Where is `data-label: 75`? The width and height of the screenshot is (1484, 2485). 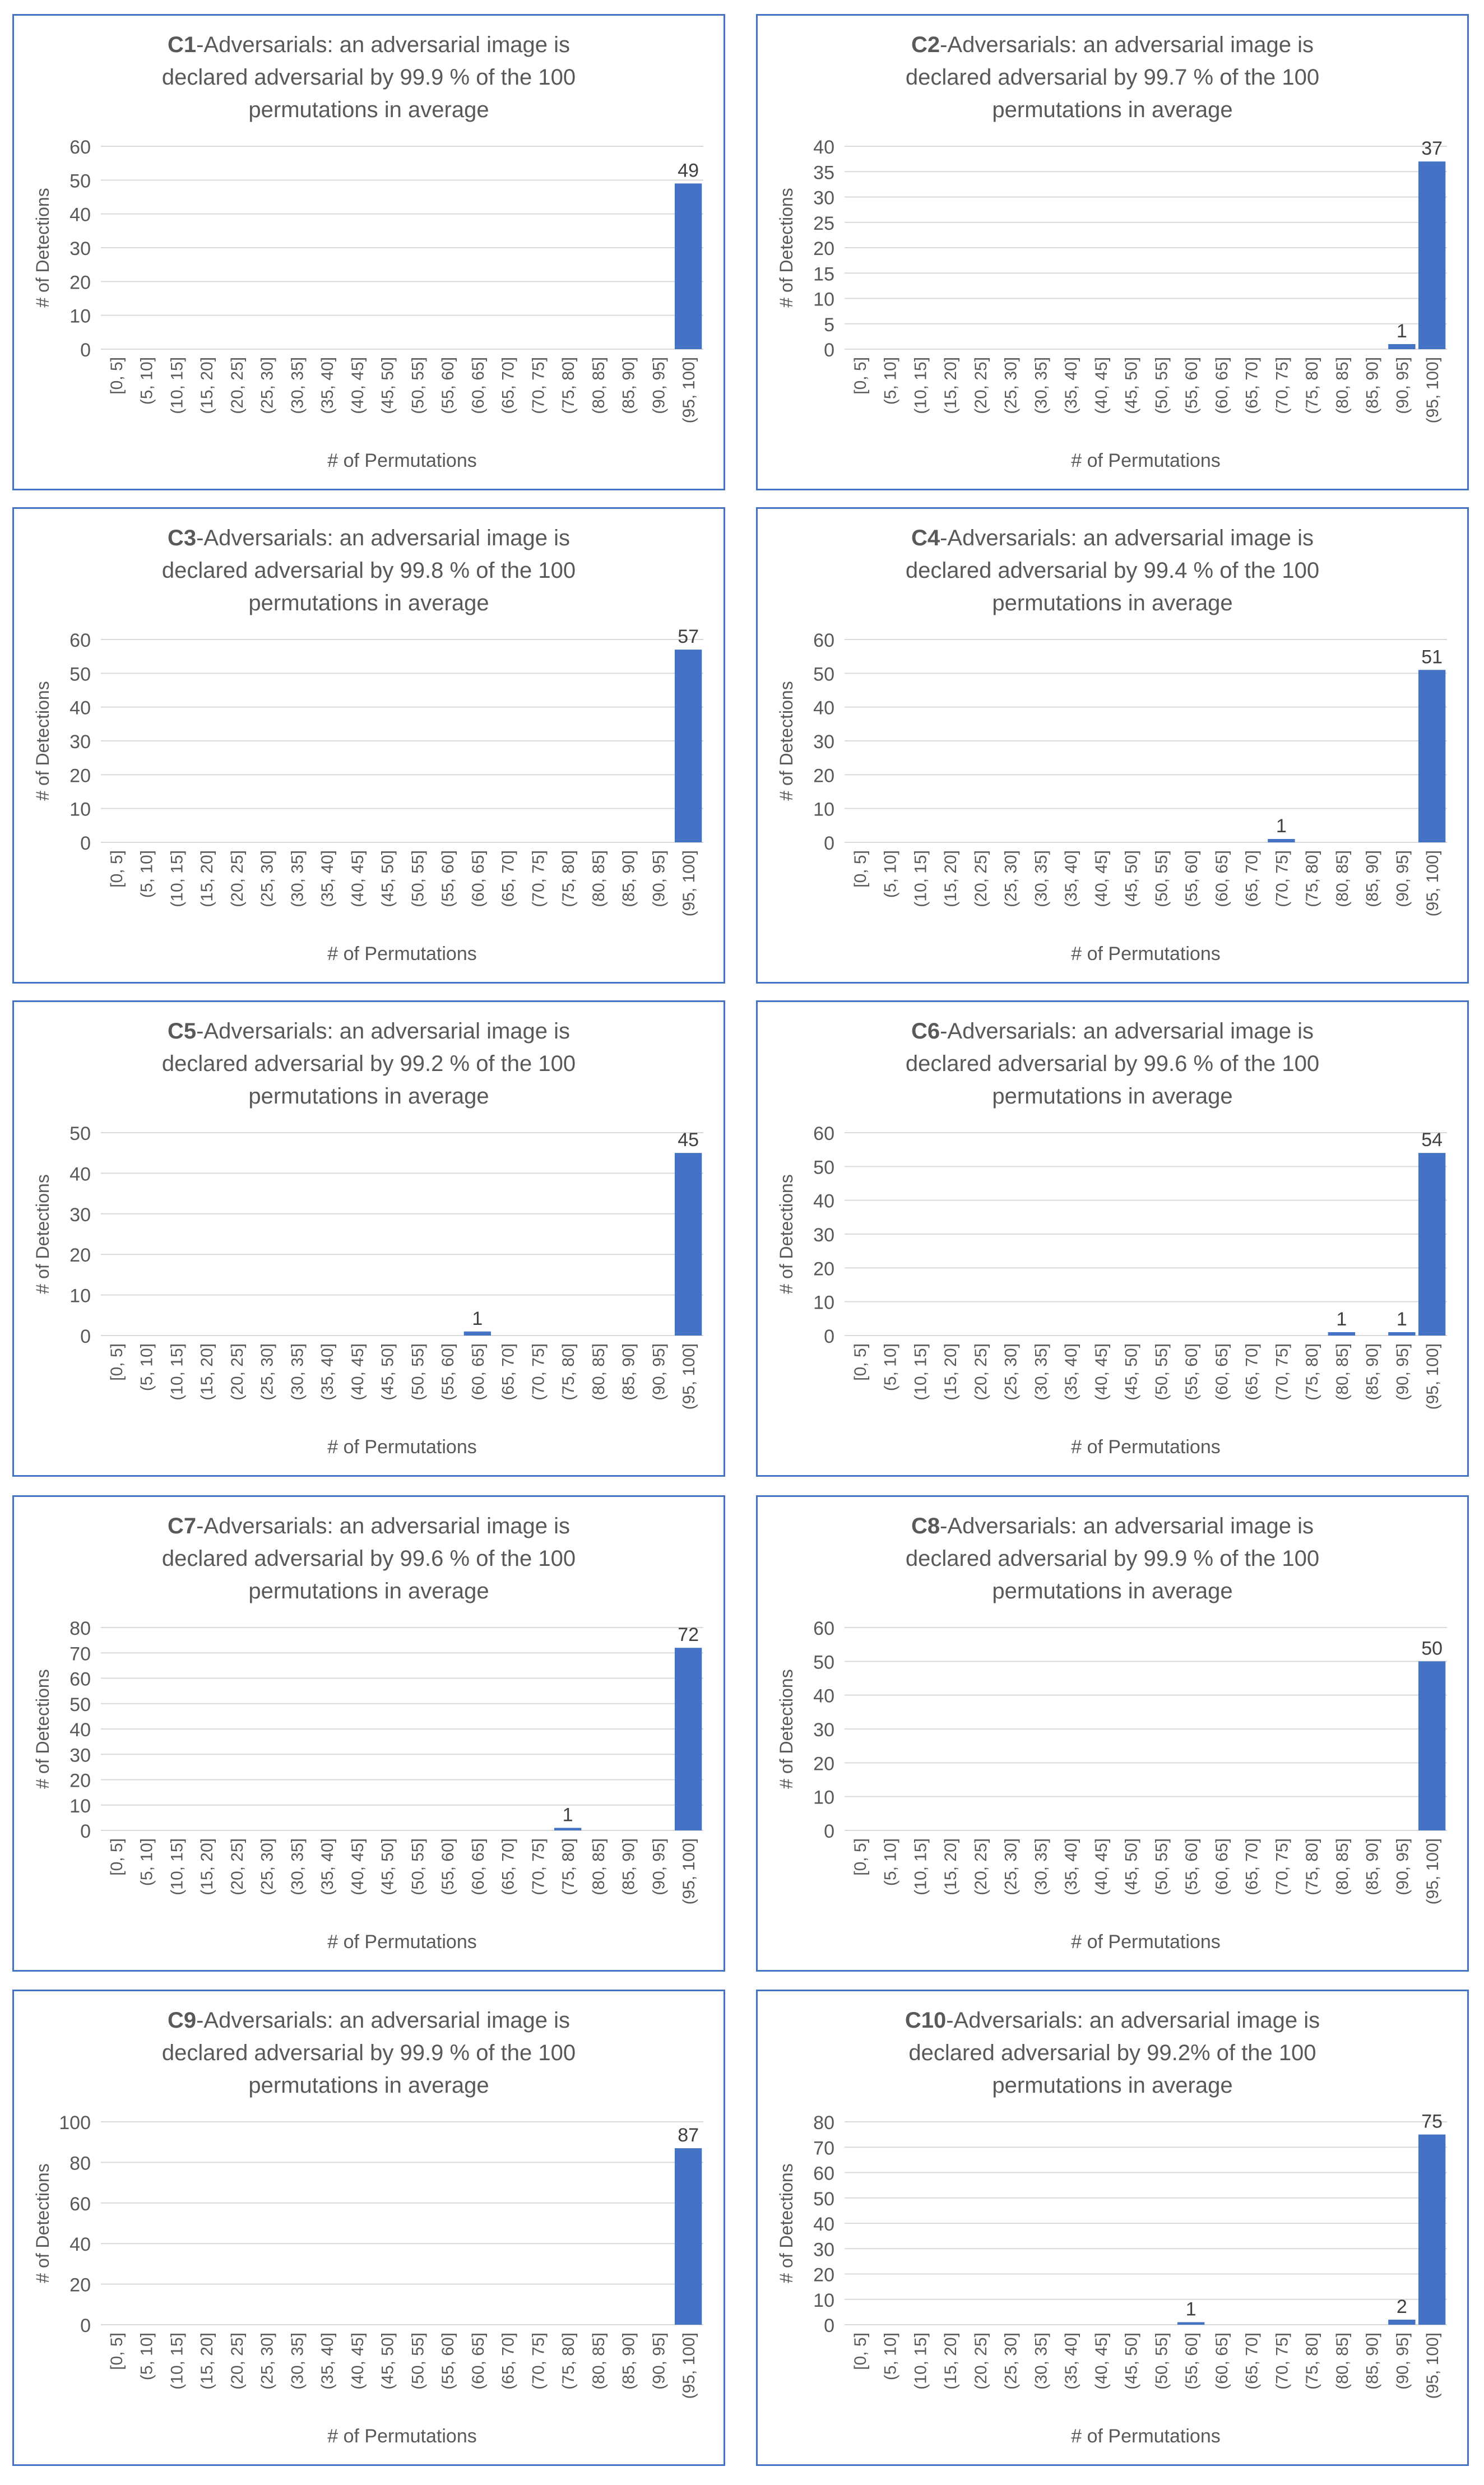 data-label: 75 is located at coordinates (1432, 2121).